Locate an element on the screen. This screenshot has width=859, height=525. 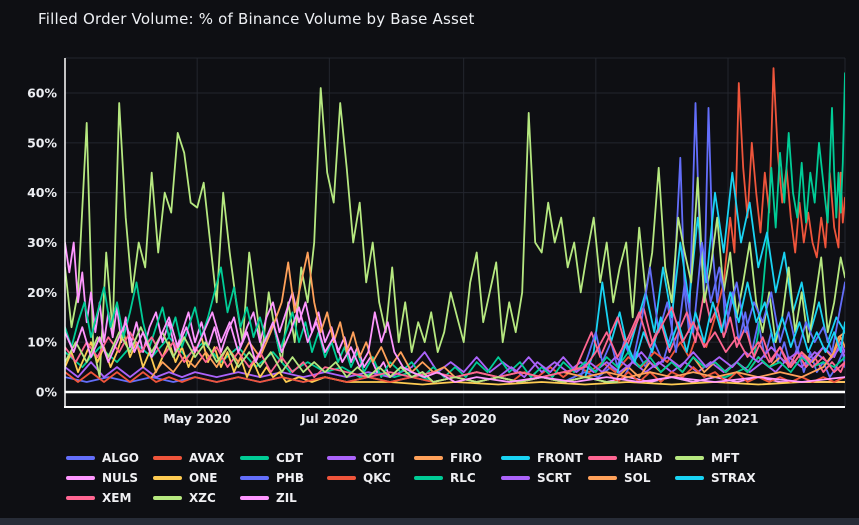
trace-zil is located at coordinates (455, 344).